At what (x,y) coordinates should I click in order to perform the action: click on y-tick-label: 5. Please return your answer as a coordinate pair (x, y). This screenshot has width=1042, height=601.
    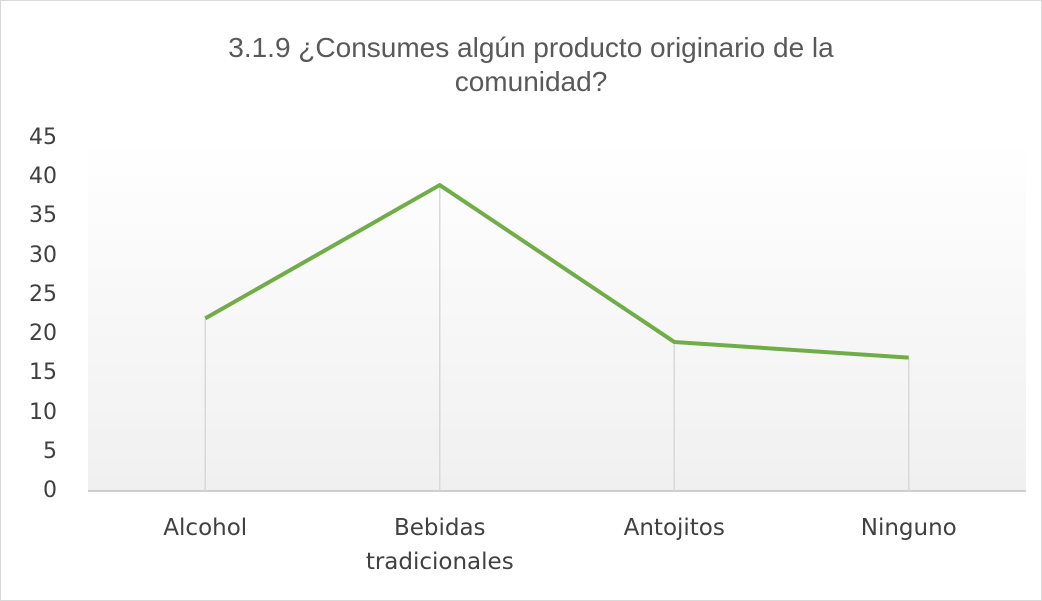
    Looking at the image, I should click on (50, 451).